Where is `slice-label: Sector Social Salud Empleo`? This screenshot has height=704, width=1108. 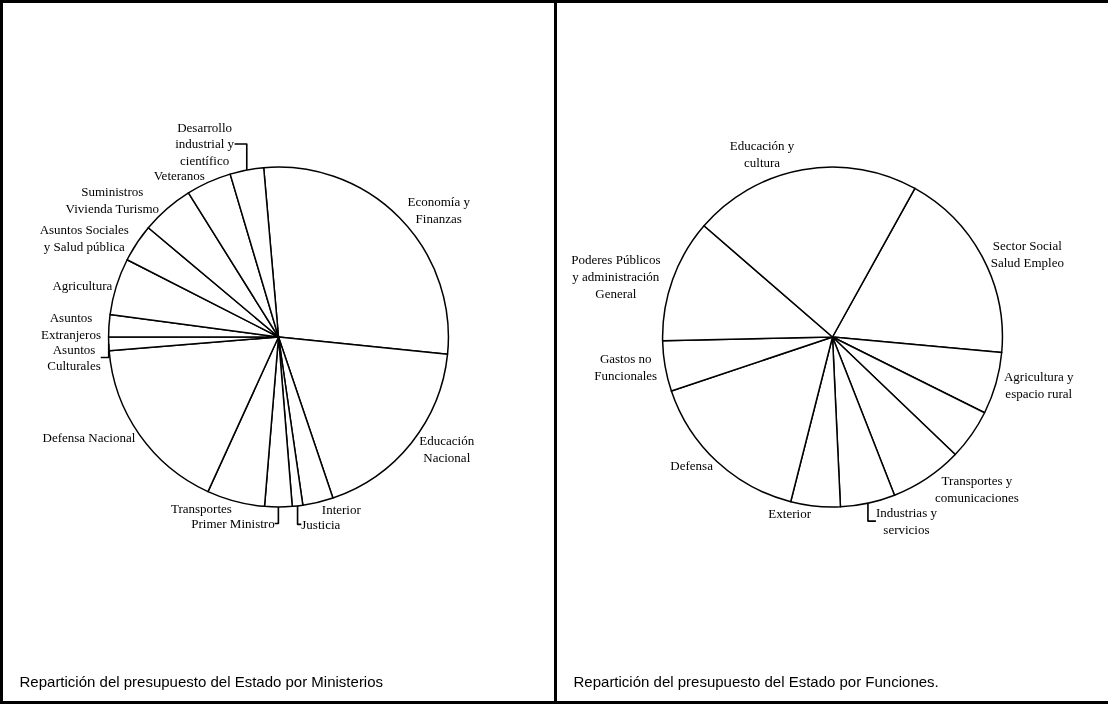
slice-label: Sector Social Salud Empleo is located at coordinates (1027, 254).